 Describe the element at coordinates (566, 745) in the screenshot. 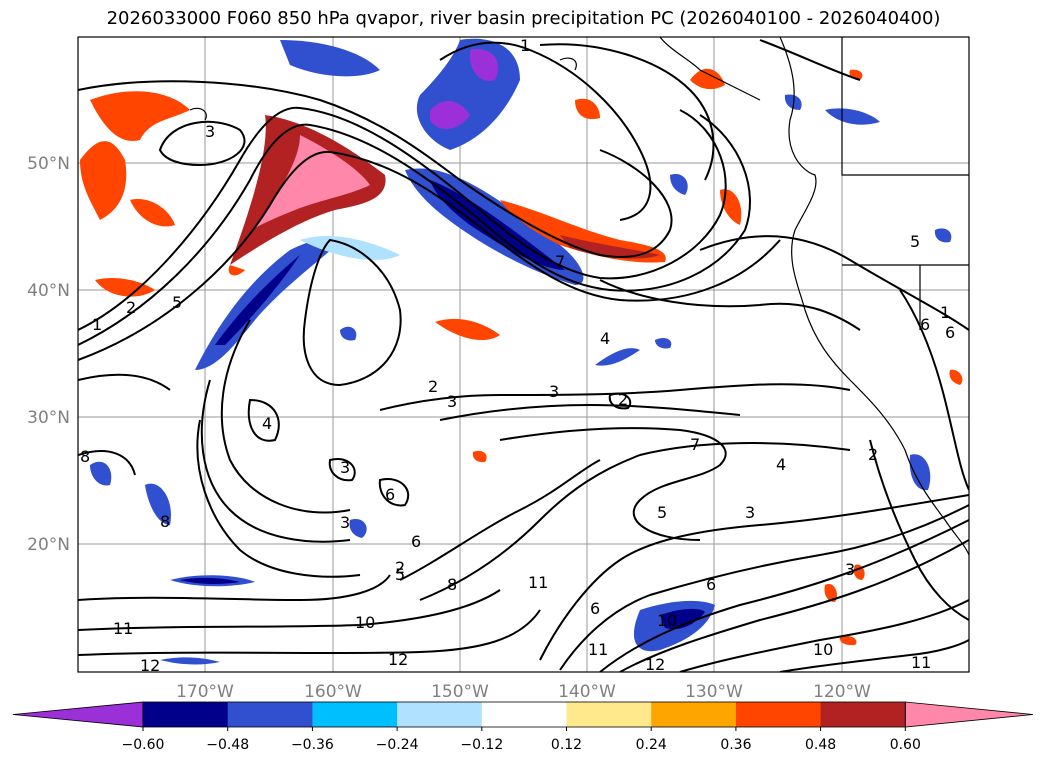

I see `colorbar-tick-label: 0.12` at that location.